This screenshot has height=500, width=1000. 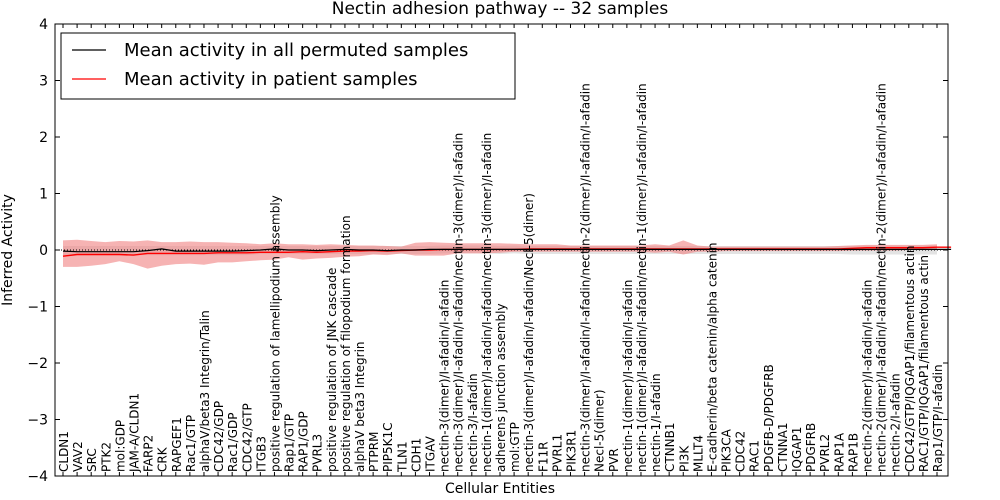 What do you see at coordinates (839, 452) in the screenshot?
I see `category-label: RAP1A` at bounding box center [839, 452].